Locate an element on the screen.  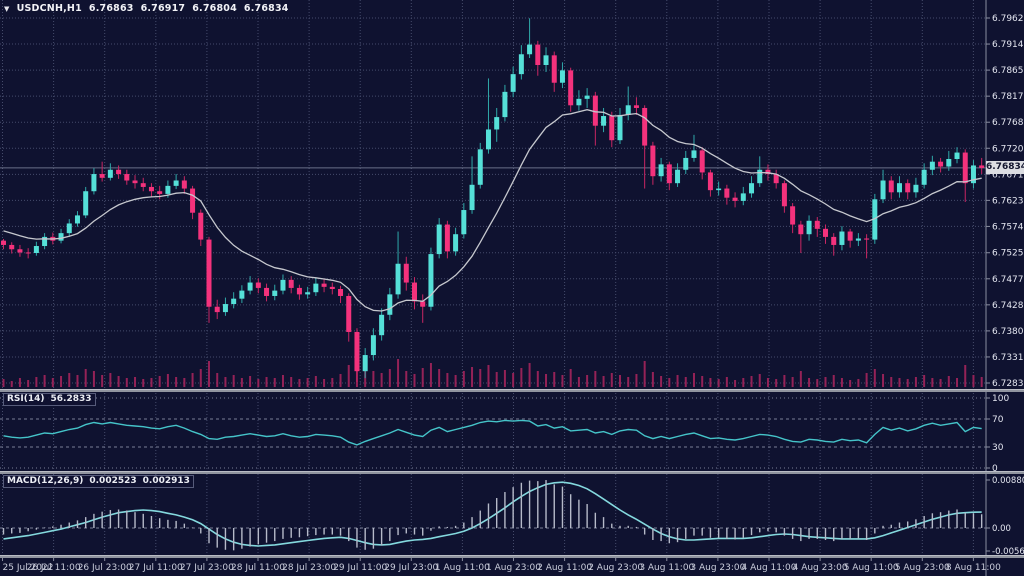
panel-divider-rsi is located at coordinates (512, 390).